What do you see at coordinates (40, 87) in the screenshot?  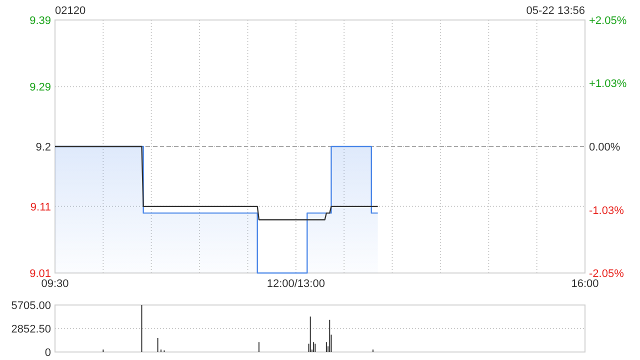 I see `y-tick-label: 9.29` at bounding box center [40, 87].